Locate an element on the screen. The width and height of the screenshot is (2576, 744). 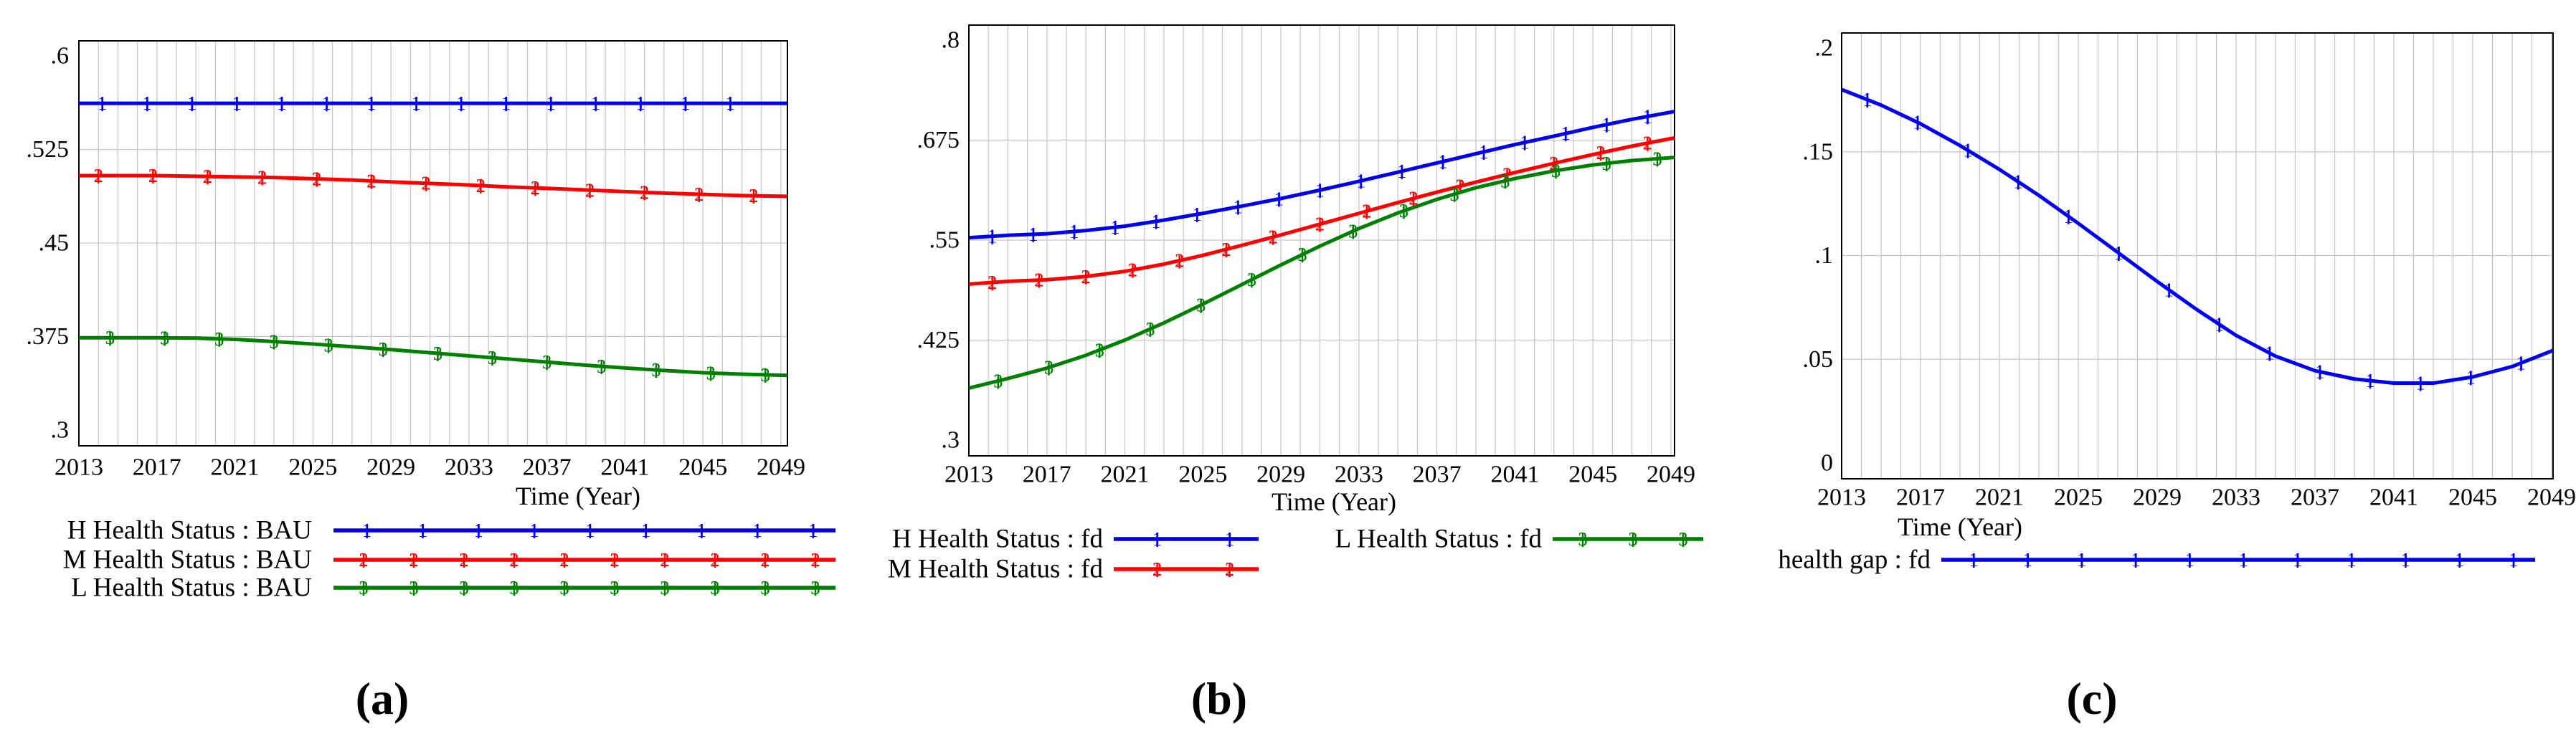
chart-c-xlabel: Time (Year) is located at coordinates (1960, 526).